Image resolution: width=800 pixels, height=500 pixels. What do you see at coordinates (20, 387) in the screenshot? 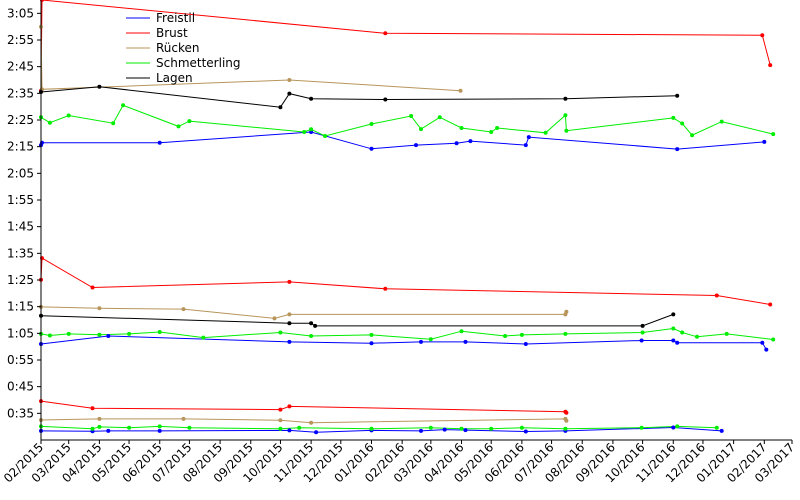
I see `y-tick-label: 0:45` at bounding box center [20, 387].